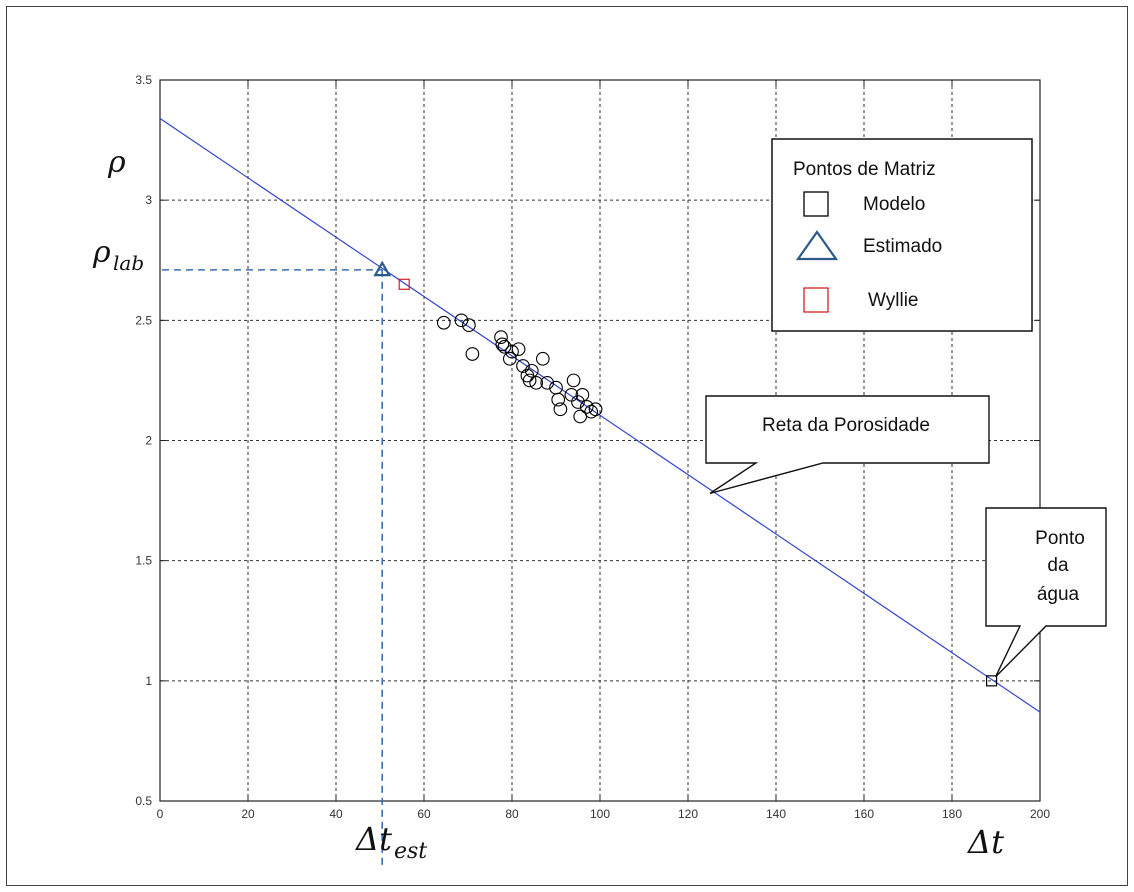  Describe the element at coordinates (688, 814) in the screenshot. I see `x-tick-label: 120` at that location.